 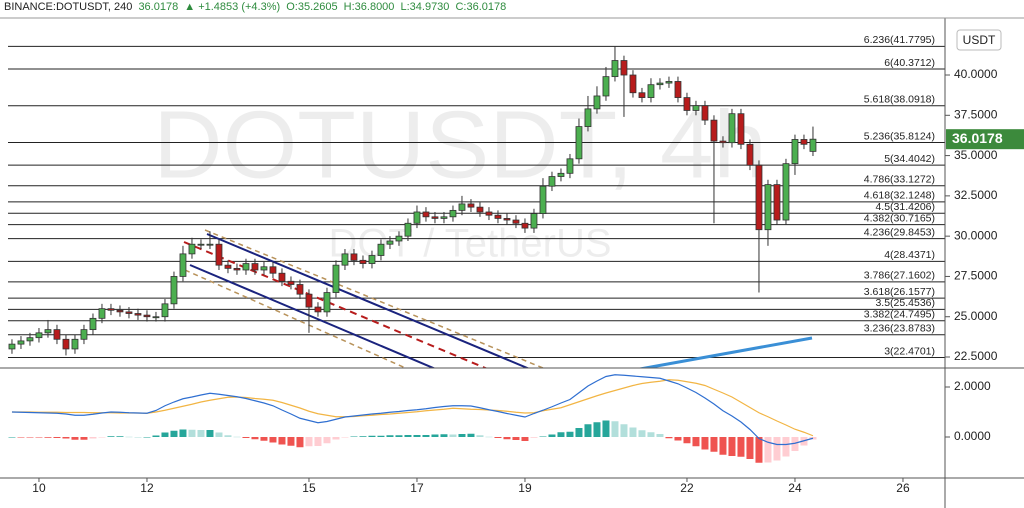 What do you see at coordinates (899, 315) in the screenshot?
I see `level-label: 3.382(24.7495)` at bounding box center [899, 315].